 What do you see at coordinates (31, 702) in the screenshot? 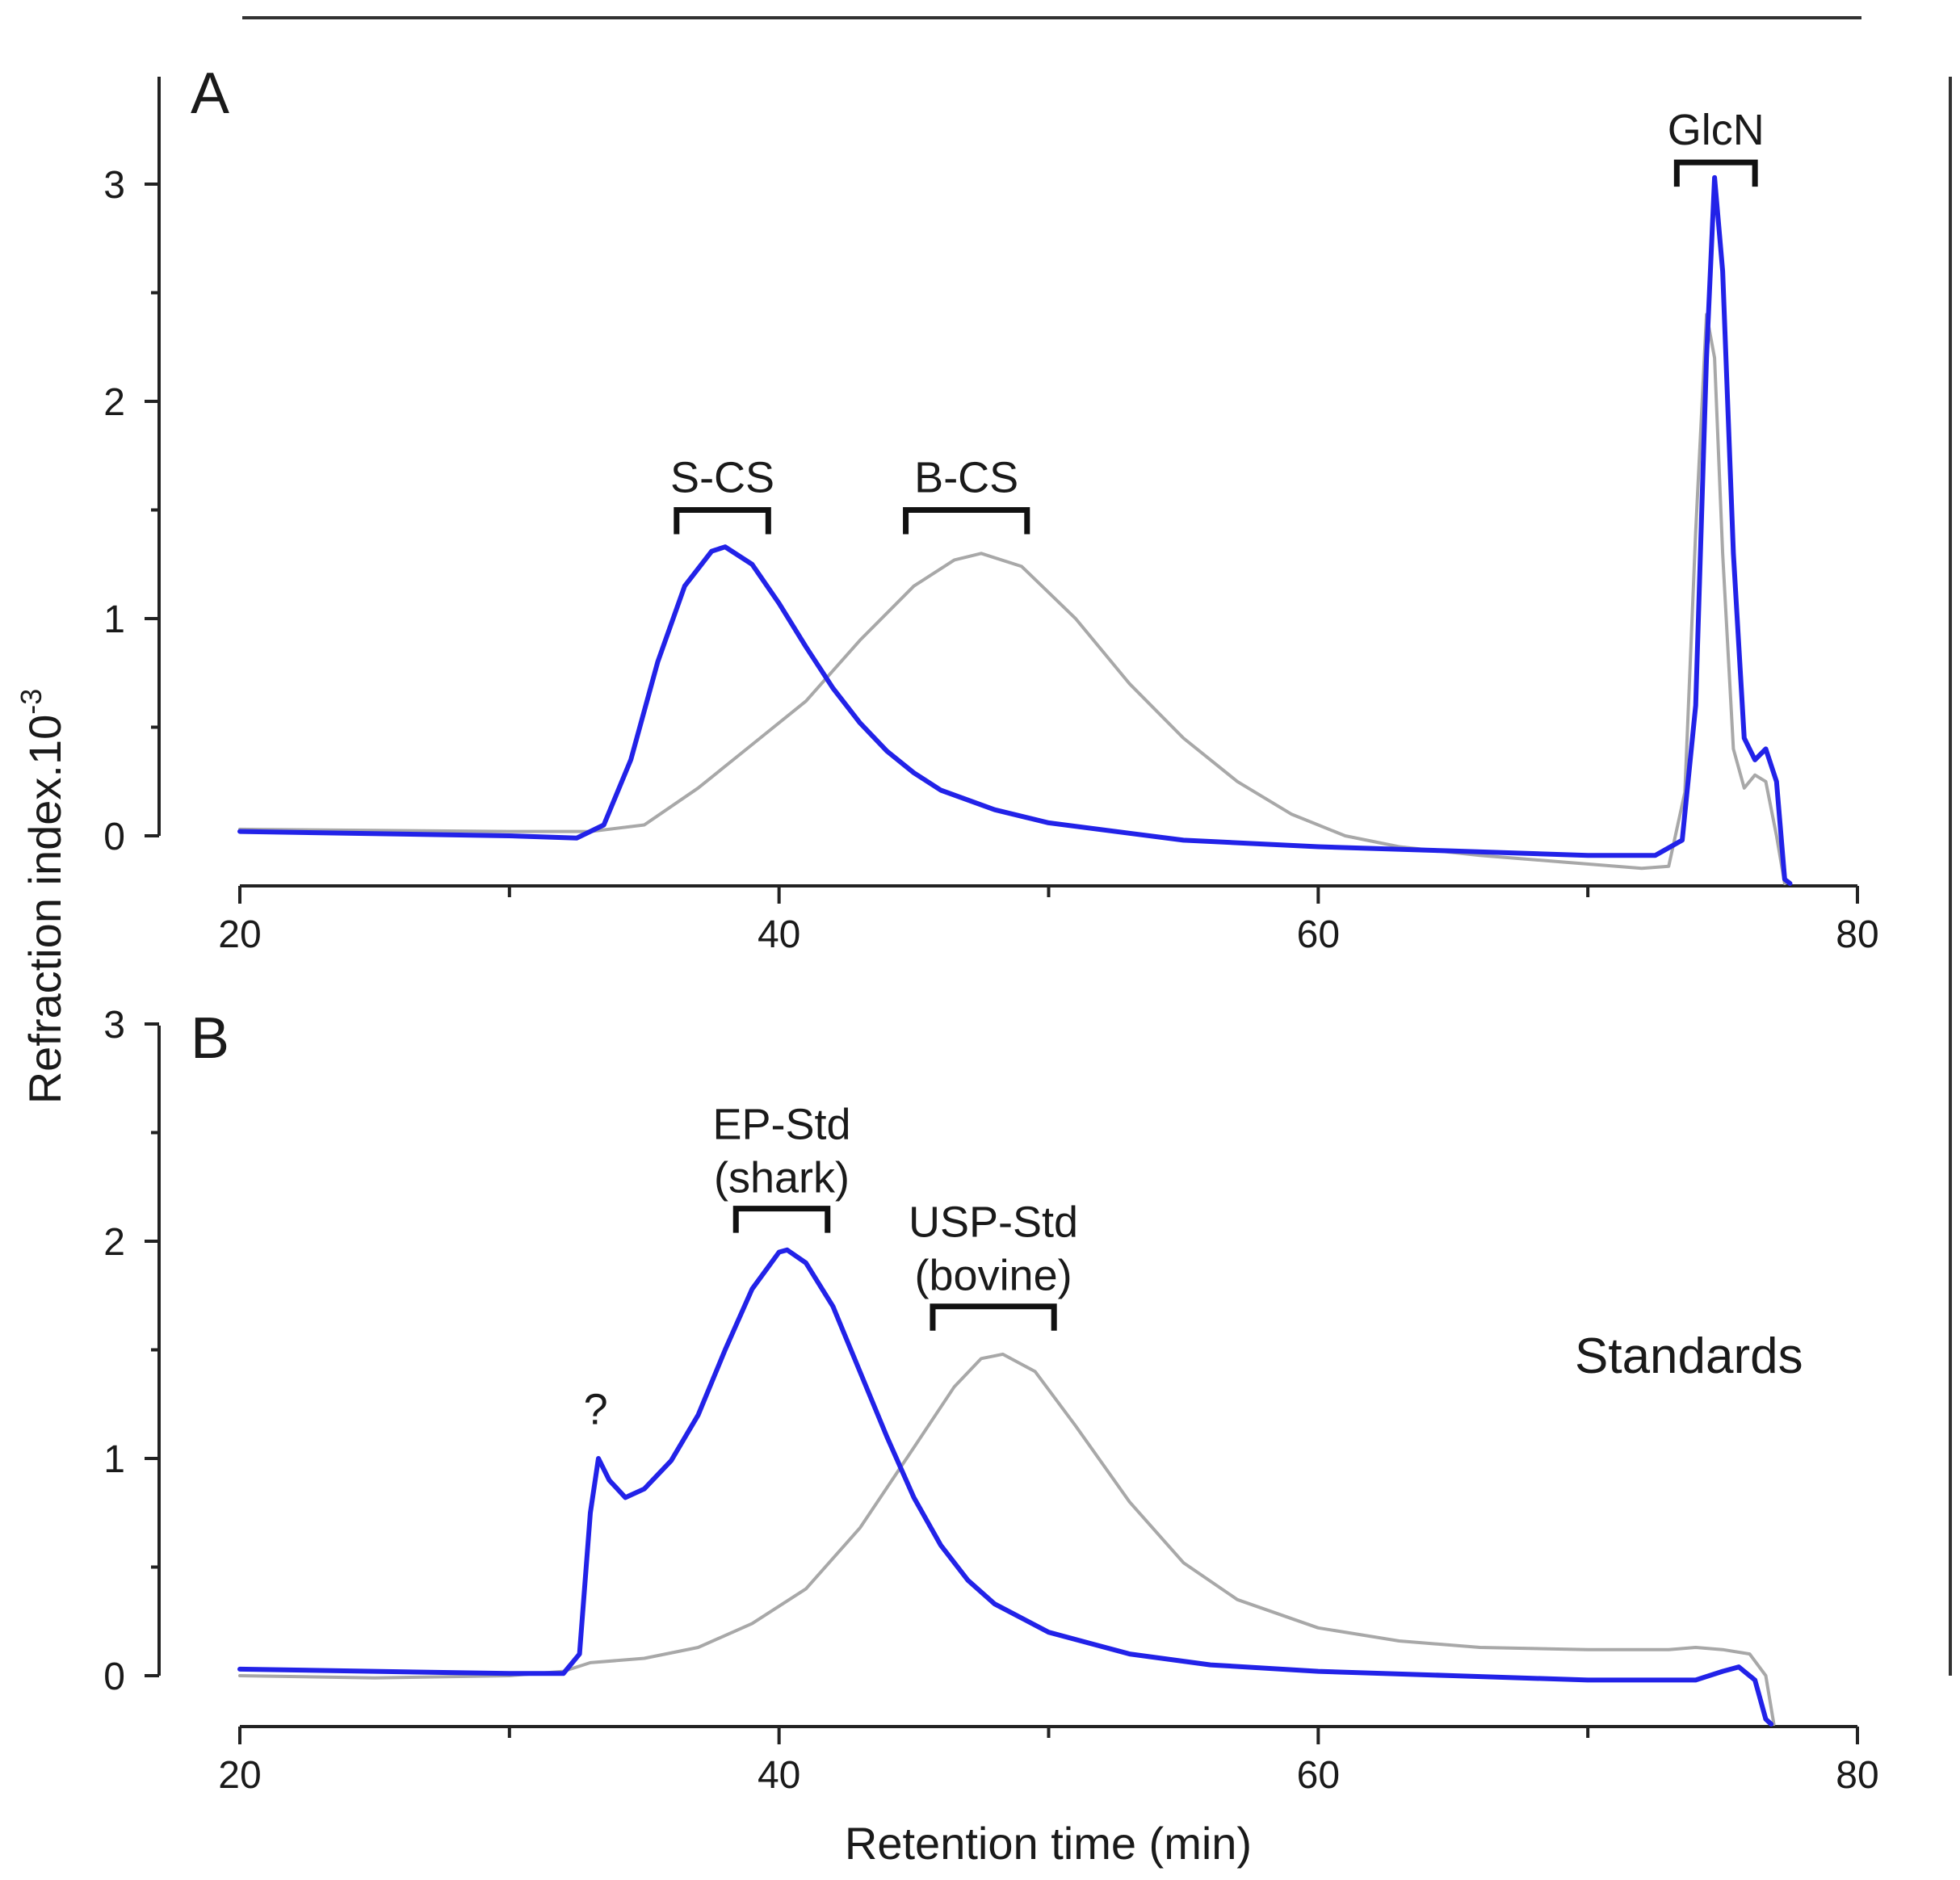
I see `y-axis-title-exponent: -3` at bounding box center [31, 702].